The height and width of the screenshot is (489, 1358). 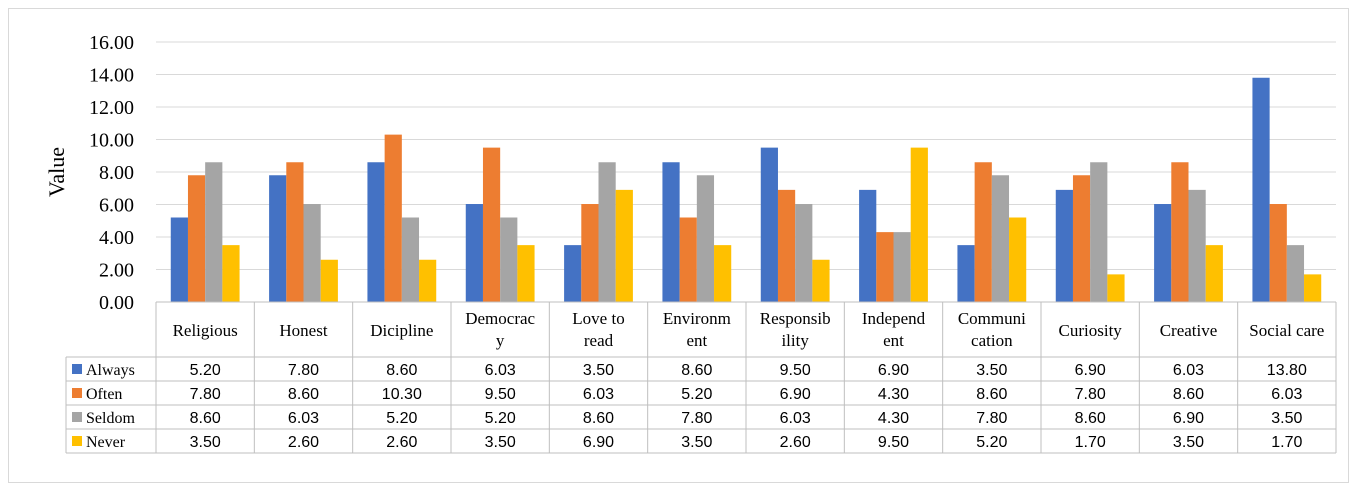 What do you see at coordinates (992, 318) in the screenshot?
I see `x-tick-label: Communi` at bounding box center [992, 318].